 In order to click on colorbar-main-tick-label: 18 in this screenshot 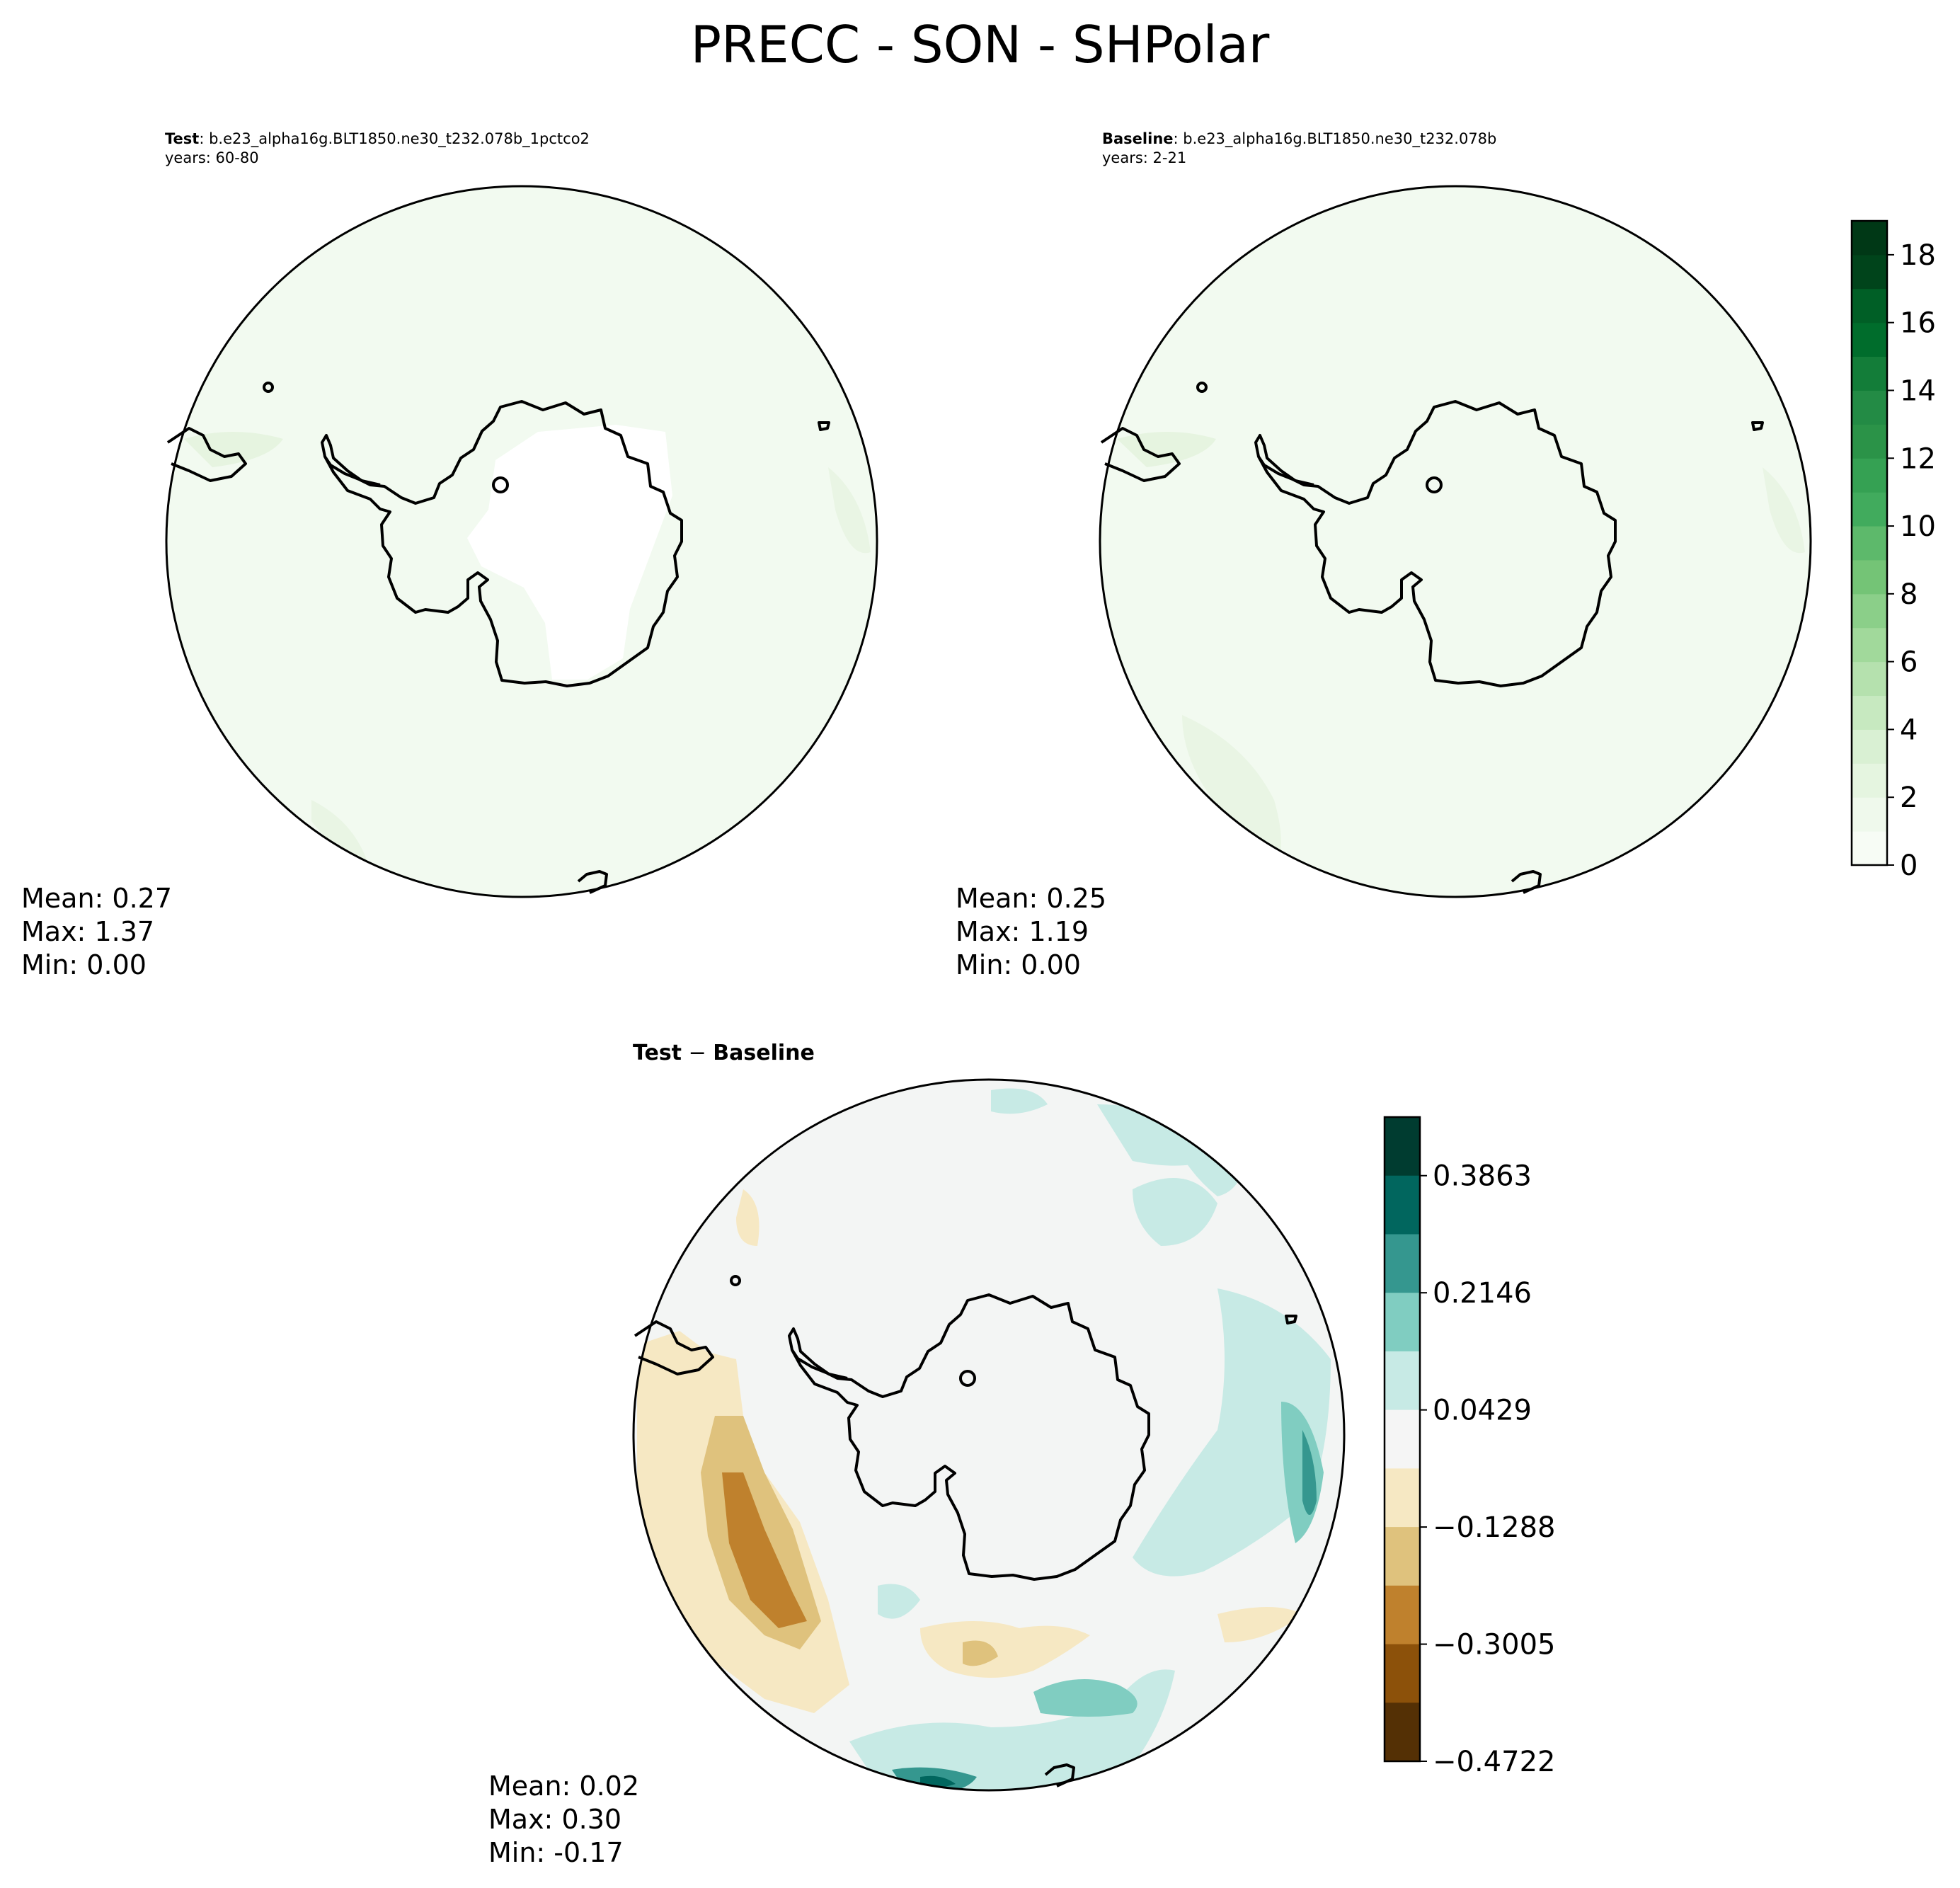, I will do `click(1918, 256)`.